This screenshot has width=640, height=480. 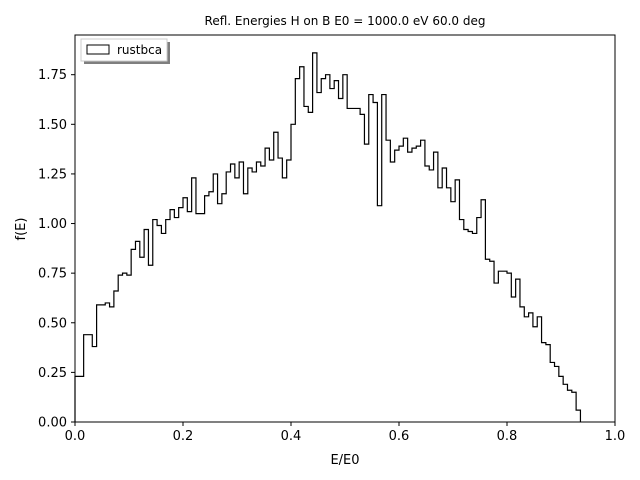 I want to click on x-tick-label: 0.8, so click(x=507, y=436).